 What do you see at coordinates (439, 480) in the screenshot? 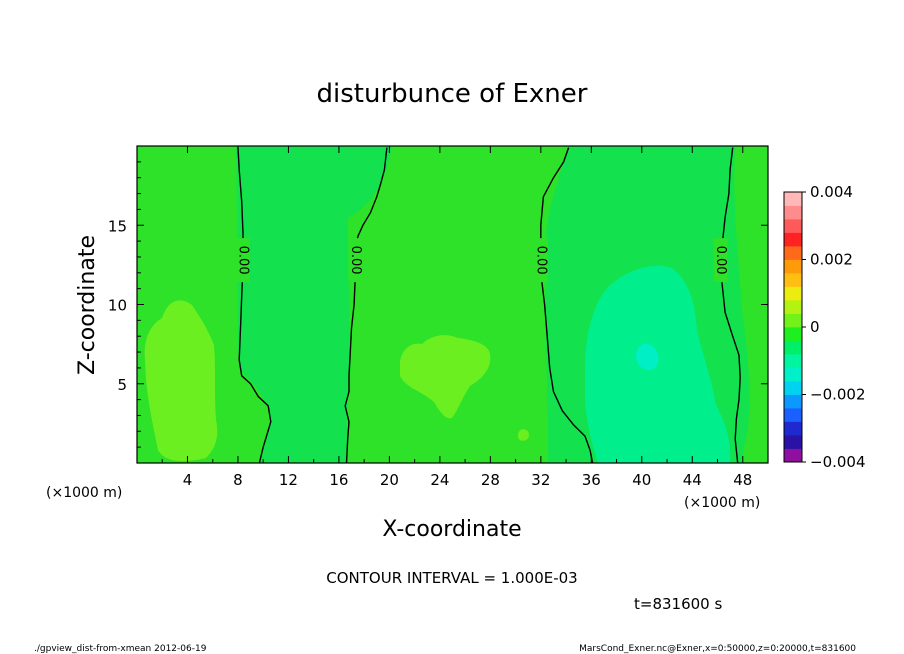
I see `x-tick-label: 24` at bounding box center [439, 480].